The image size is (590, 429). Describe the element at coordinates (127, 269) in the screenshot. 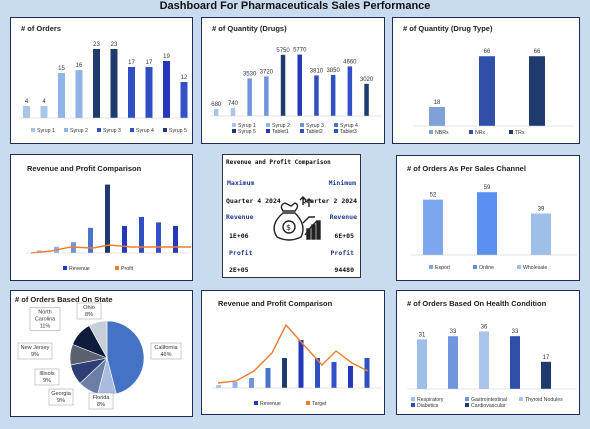

I see `legend-label: Profit` at that location.